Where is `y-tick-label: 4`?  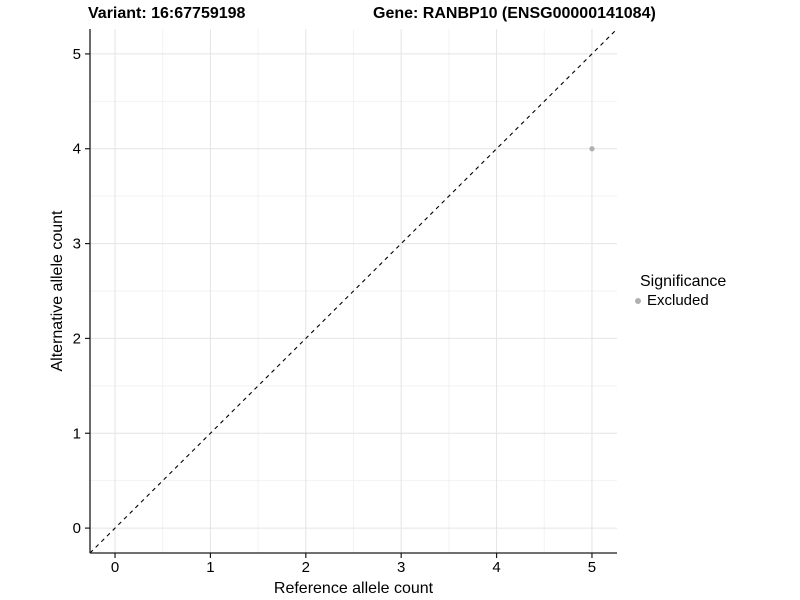
y-tick-label: 4 is located at coordinates (77, 149).